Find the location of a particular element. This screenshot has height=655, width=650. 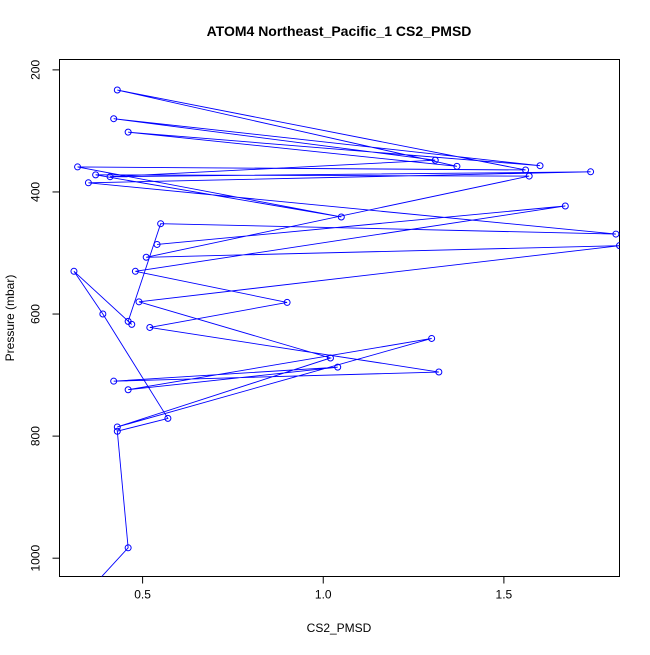

y-axis: 200 400 600 800 1000 is located at coordinates (44, 316).